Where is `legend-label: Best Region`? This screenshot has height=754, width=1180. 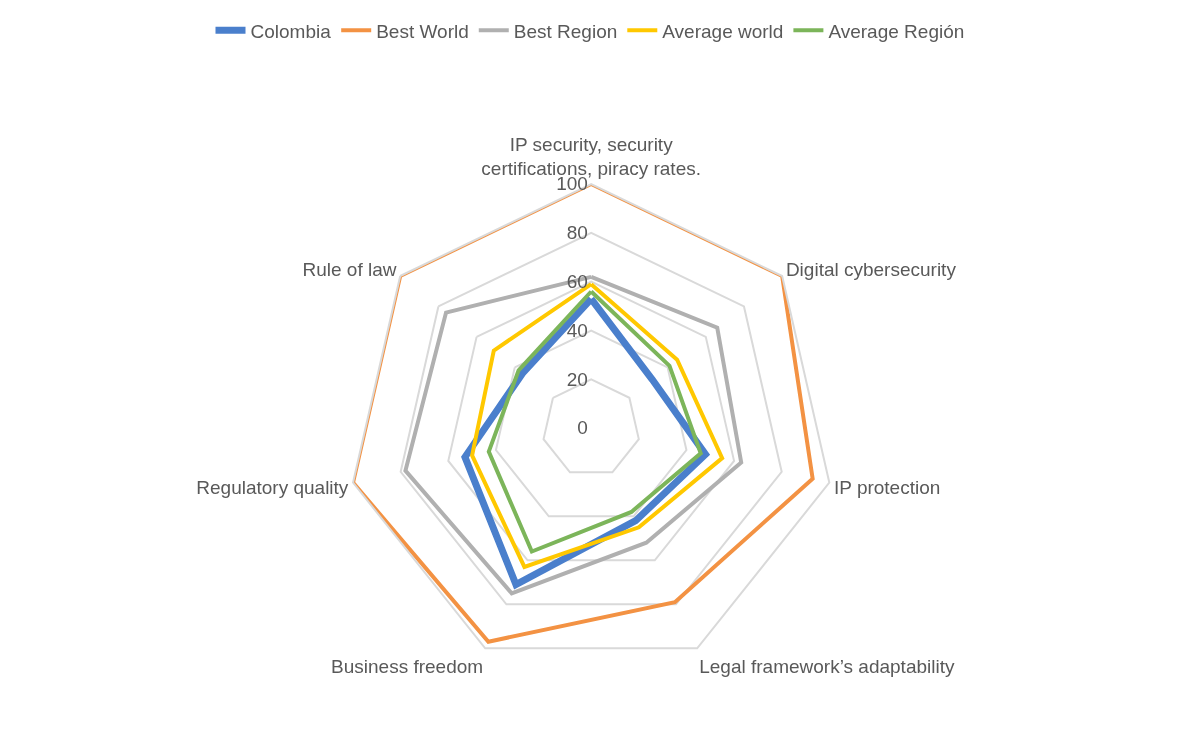 legend-label: Best Region is located at coordinates (565, 31).